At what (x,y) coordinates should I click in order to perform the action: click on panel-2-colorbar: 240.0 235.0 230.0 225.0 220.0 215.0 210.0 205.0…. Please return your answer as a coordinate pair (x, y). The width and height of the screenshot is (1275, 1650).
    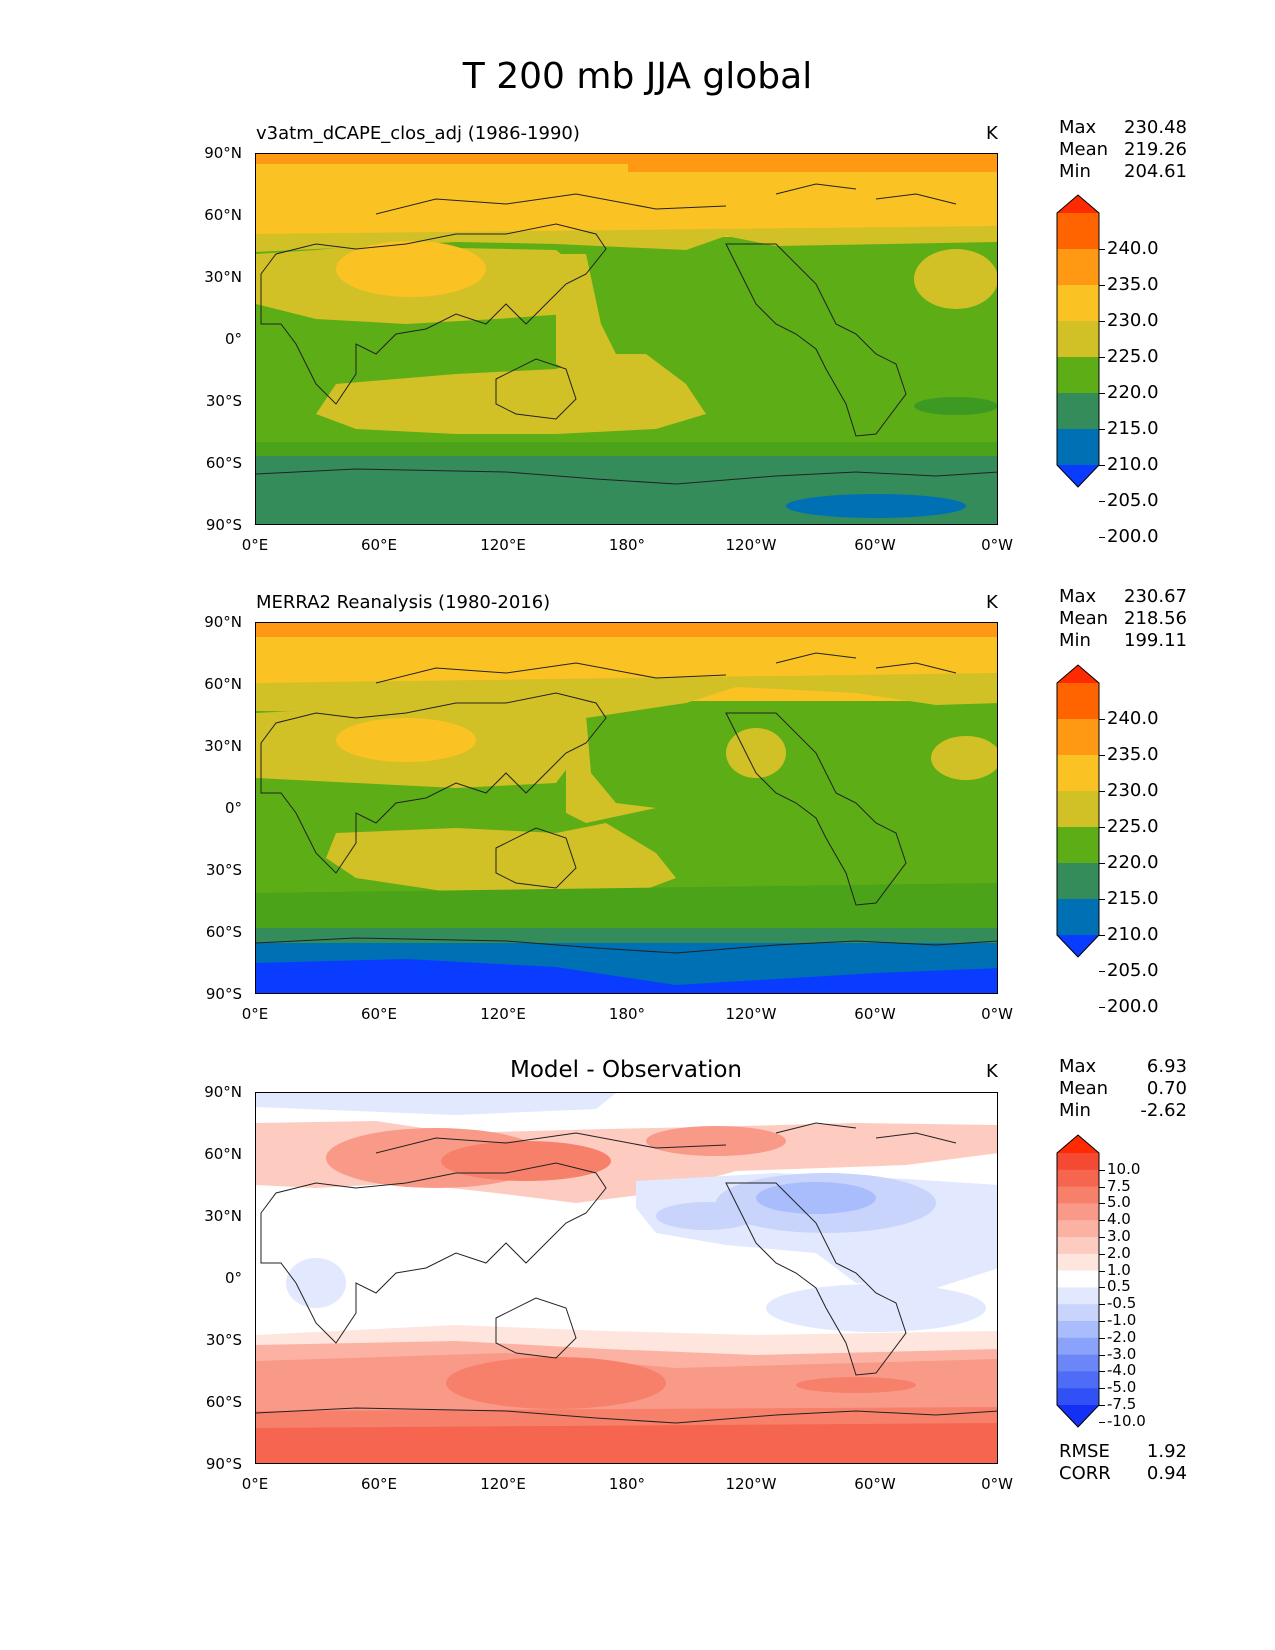
    Looking at the image, I should click on (1140, 840).